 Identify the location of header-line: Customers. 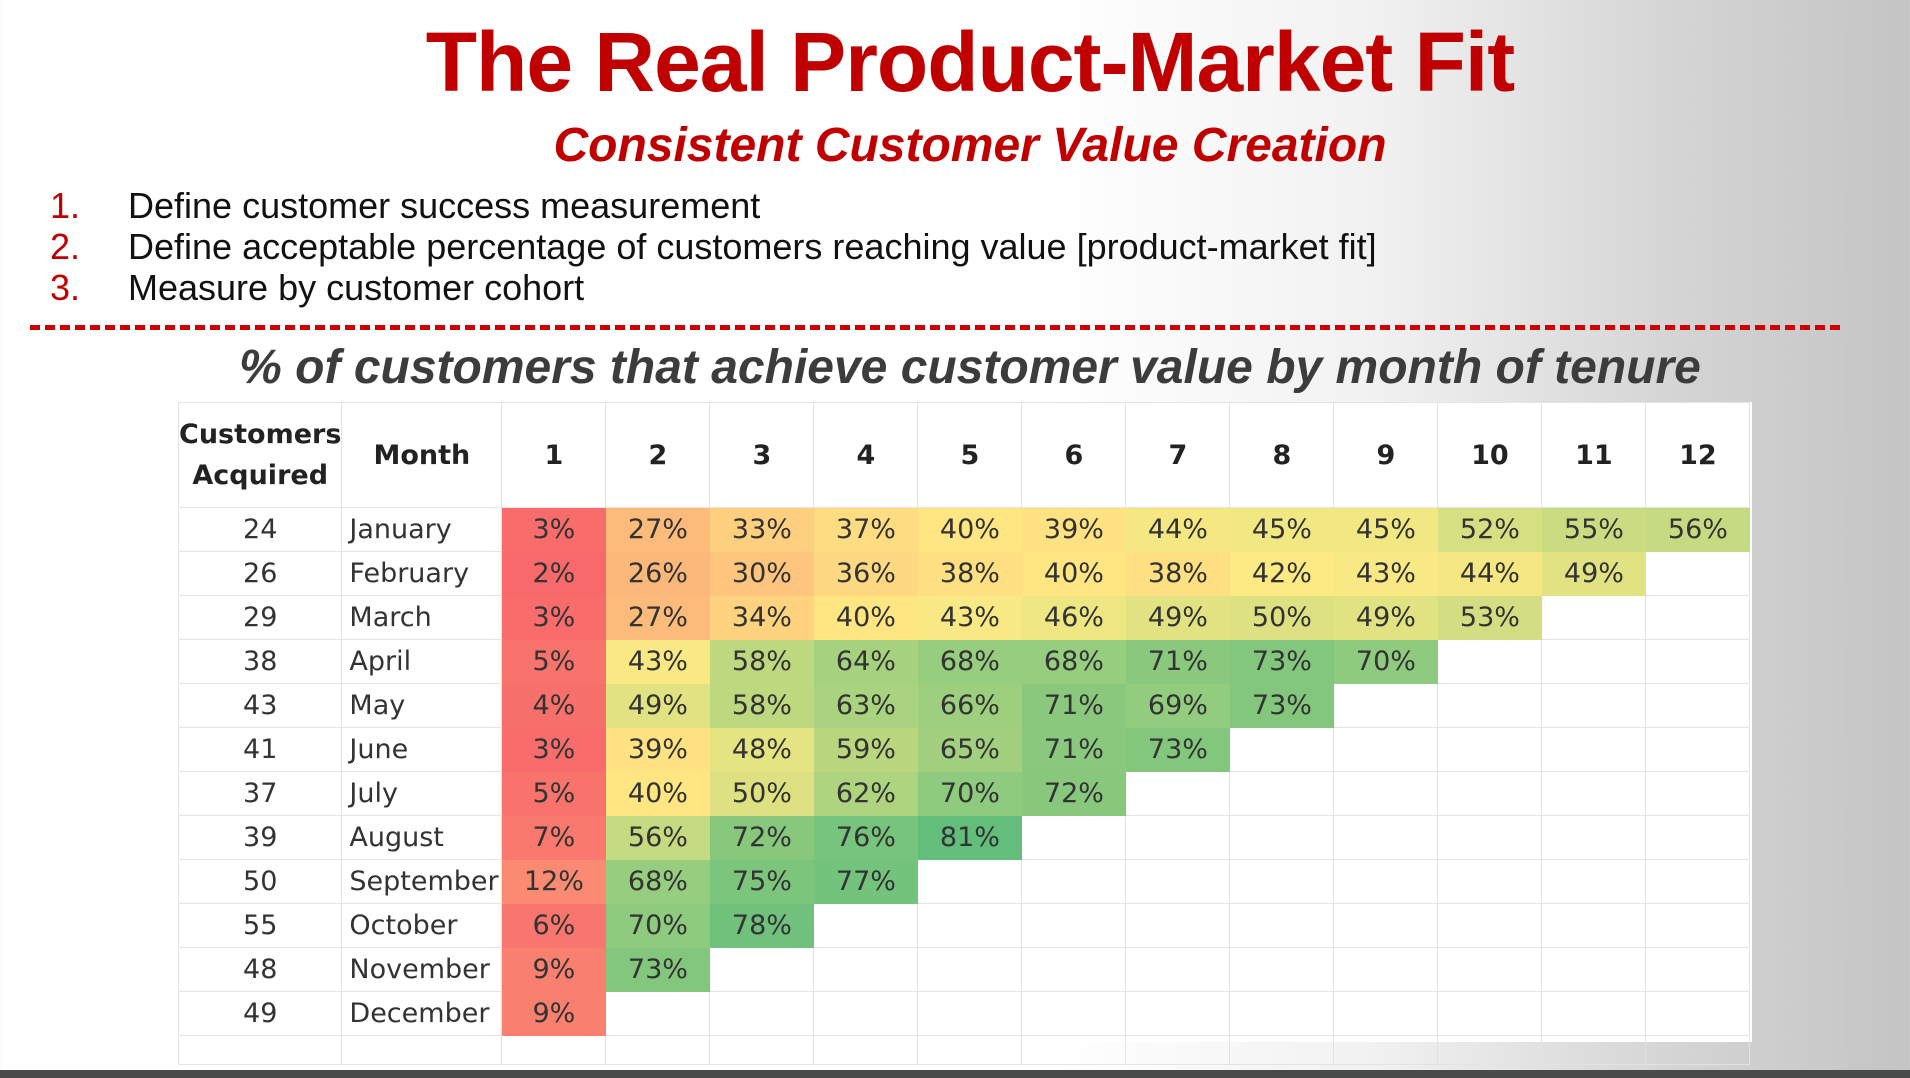
(260, 434).